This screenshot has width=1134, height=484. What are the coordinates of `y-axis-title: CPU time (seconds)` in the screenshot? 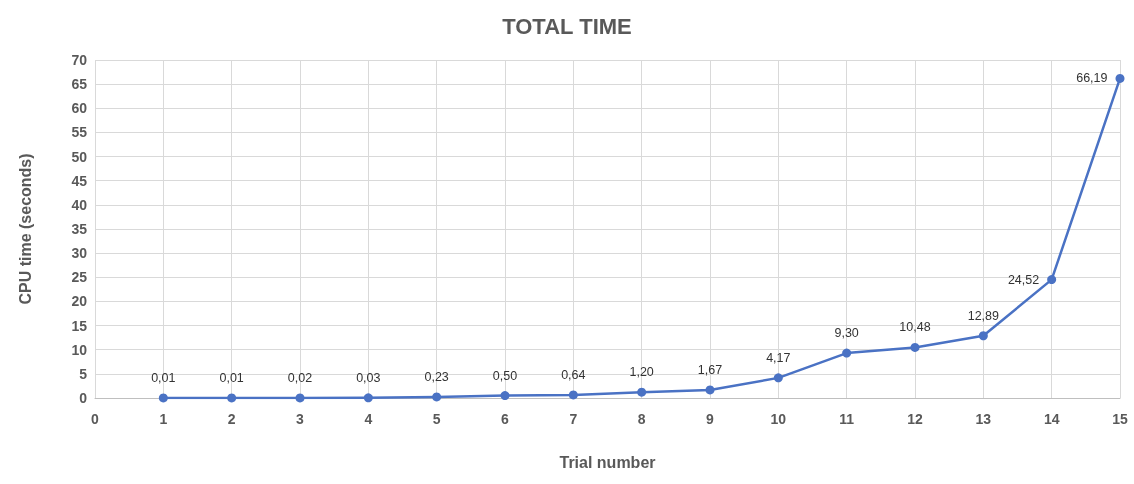 It's located at (25, 229).